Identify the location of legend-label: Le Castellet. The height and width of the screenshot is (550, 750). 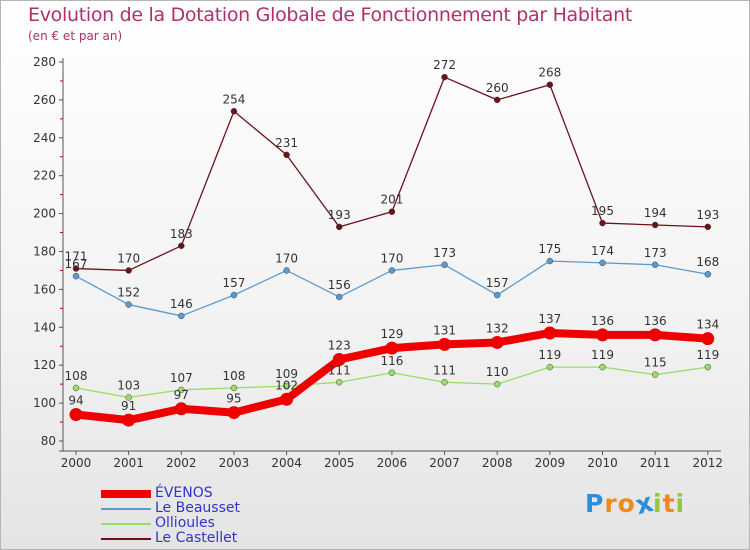
(196, 538).